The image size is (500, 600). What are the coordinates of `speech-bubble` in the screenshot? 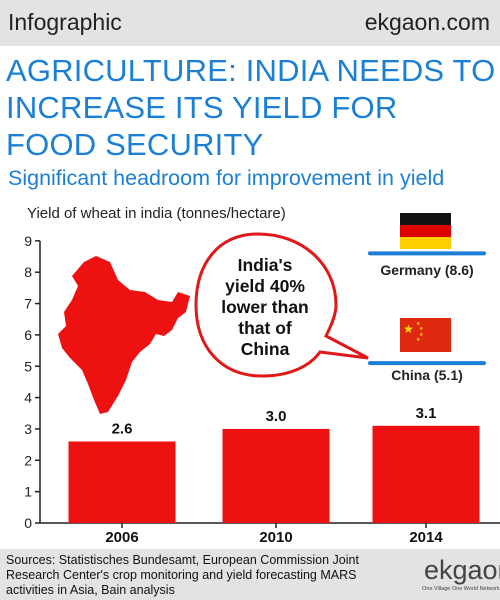 It's located at (281, 305).